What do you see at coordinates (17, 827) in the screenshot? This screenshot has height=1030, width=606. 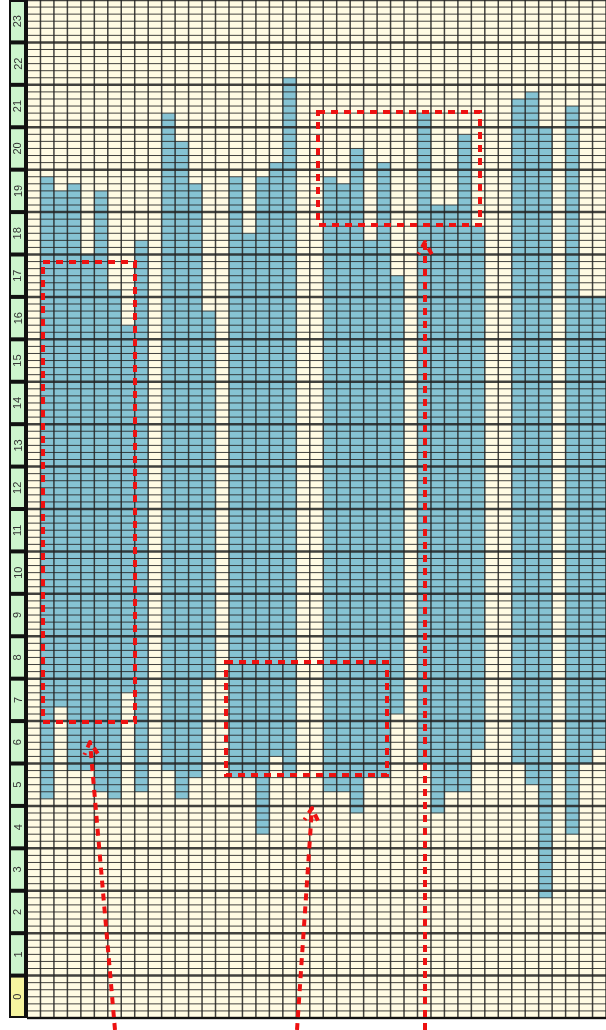 I see `y-tick-label: 4` at bounding box center [17, 827].